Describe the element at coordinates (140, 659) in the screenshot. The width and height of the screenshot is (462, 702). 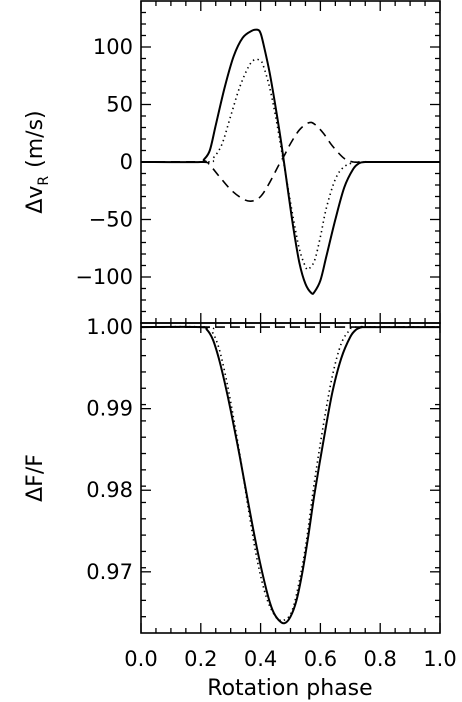
I see `x-tick-label: 0.0` at that location.